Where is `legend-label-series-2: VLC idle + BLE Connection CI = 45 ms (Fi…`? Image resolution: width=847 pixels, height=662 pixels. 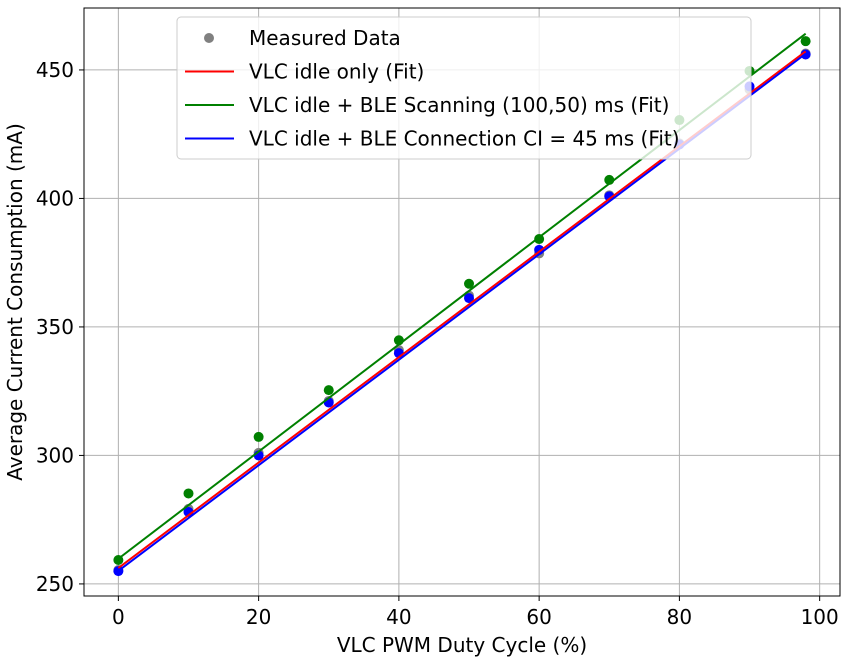 legend-label-series-2: VLC idle + BLE Connection CI = 45 ms (Fi… is located at coordinates (464, 139).